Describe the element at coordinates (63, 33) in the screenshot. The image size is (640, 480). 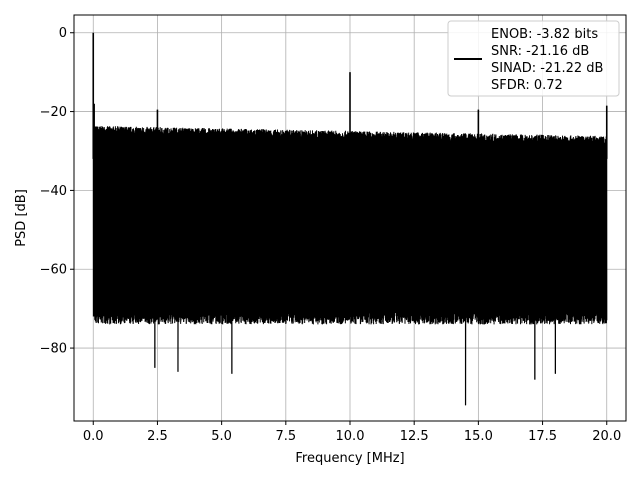
I see `y-tick-label: 0` at that location.